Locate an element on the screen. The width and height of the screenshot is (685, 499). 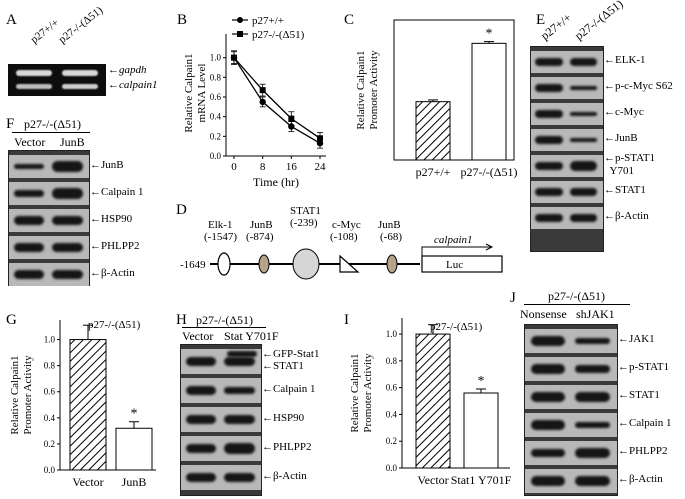
panel-e-blot is located at coordinates (567, 149).